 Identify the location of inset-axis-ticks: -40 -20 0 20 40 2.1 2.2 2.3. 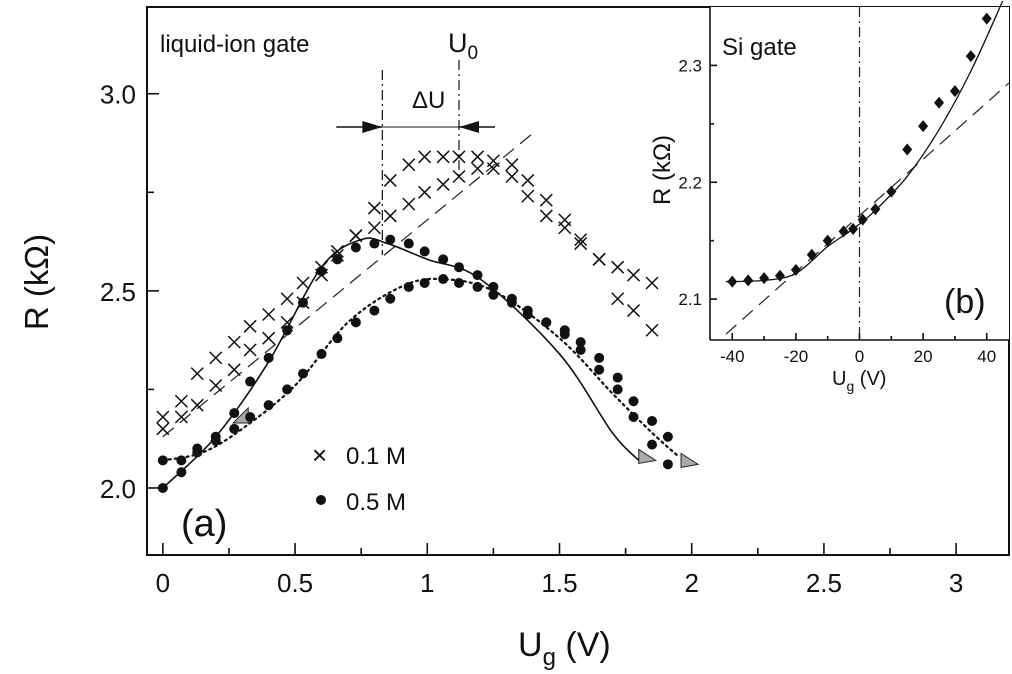
(837, 211).